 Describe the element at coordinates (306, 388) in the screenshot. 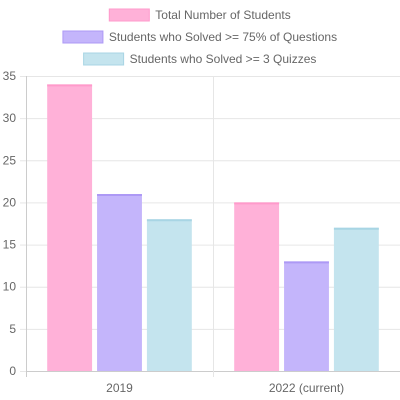

I see `x-tick-label: 2022 (current)` at that location.